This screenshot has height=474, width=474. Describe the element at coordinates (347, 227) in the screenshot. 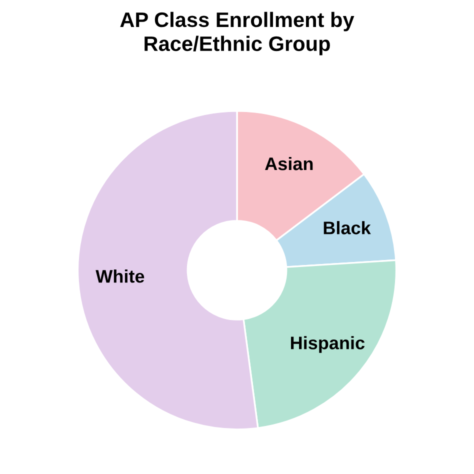

I see `slice-label: Black` at that location.